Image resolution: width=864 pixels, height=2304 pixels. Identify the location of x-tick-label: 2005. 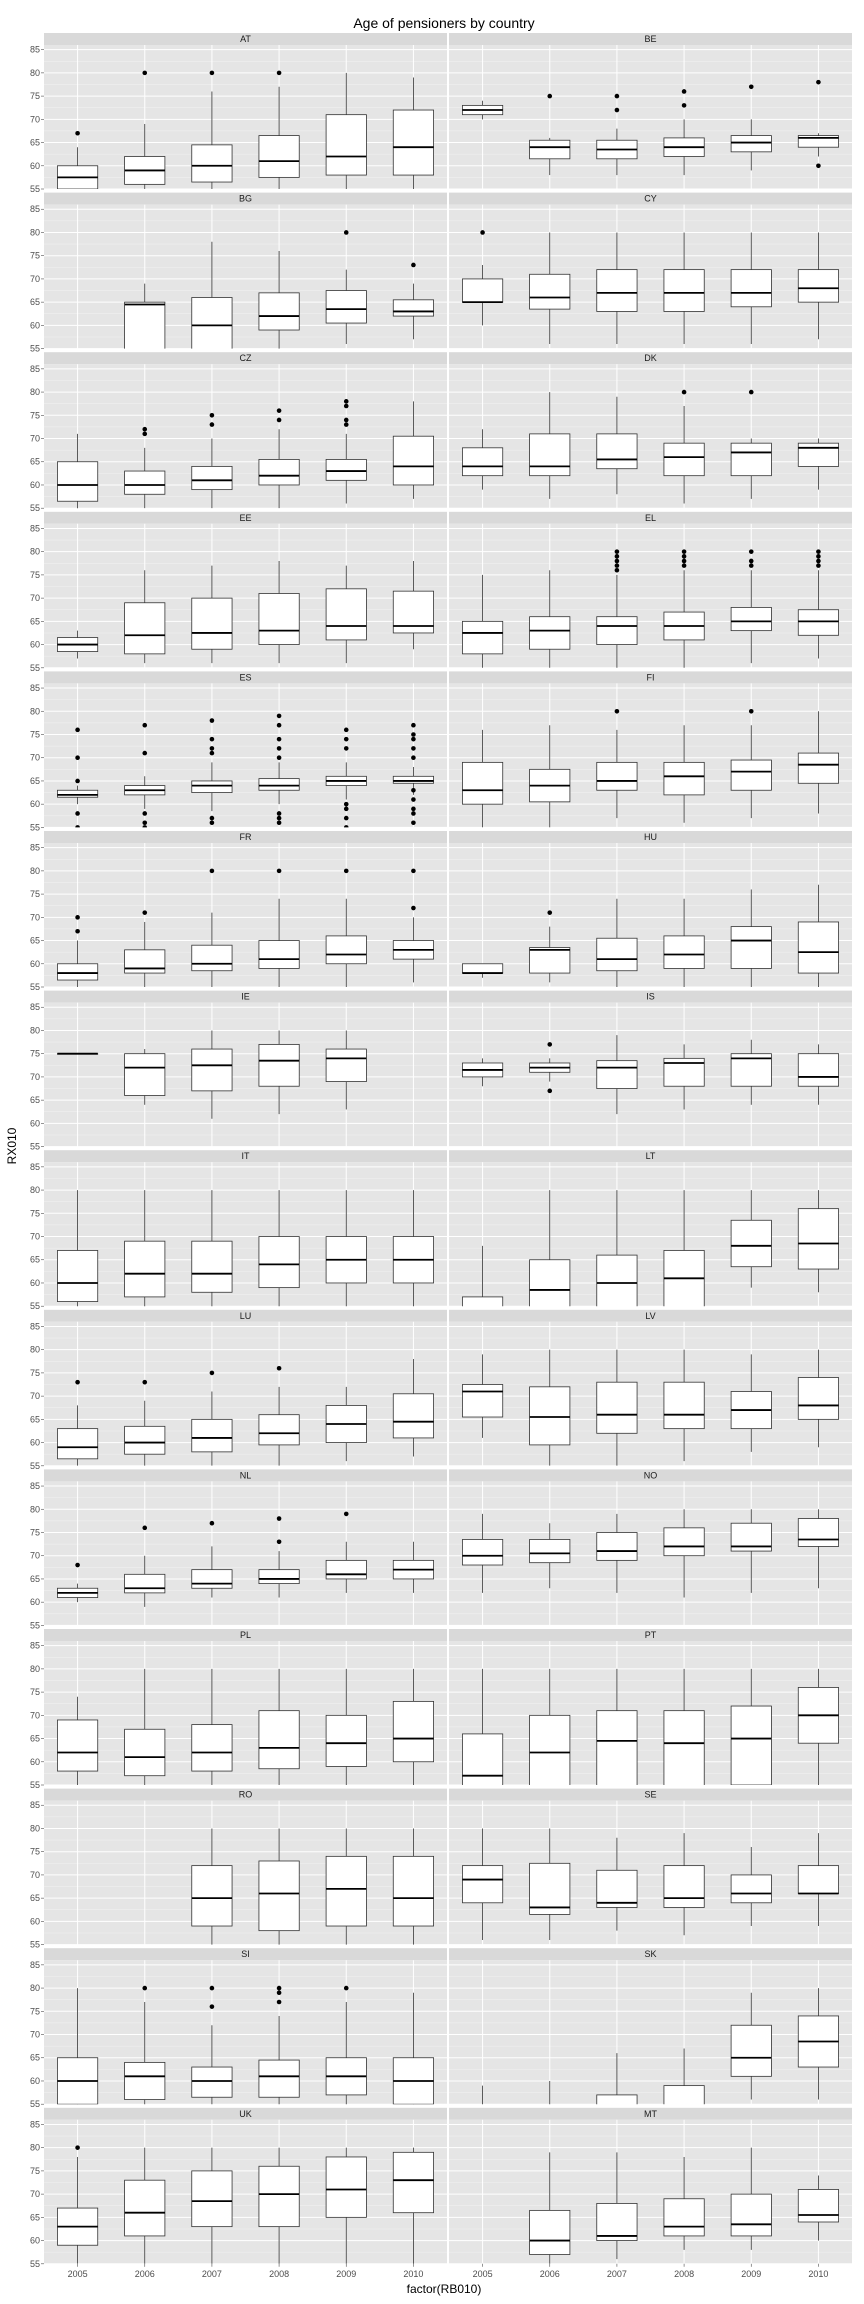
(78, 2274).